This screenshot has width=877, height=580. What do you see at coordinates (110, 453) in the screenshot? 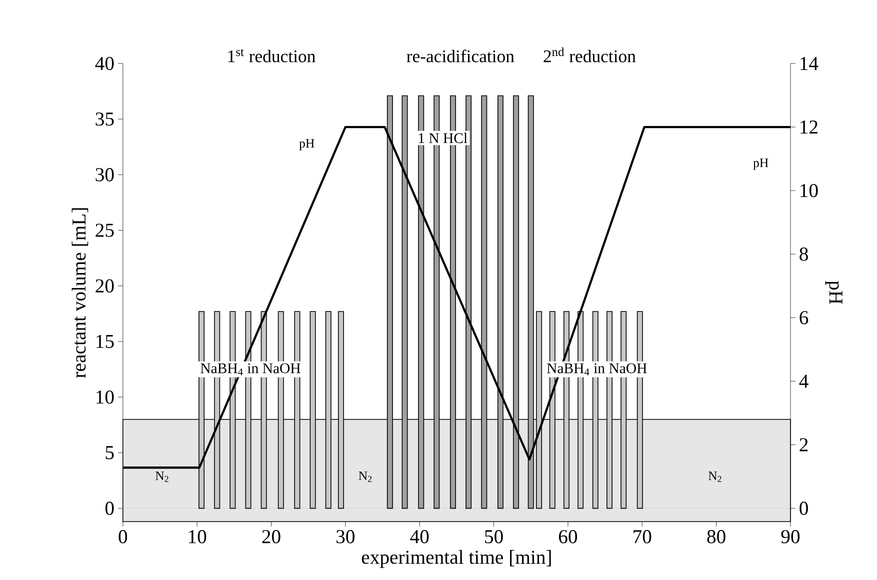
I see `y-tick-label: 5` at bounding box center [110, 453].